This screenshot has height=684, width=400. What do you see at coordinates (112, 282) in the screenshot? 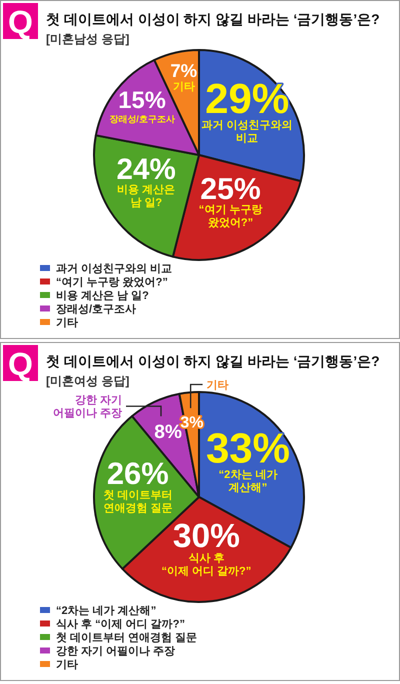
I see `legend-label: “여기 누구랑 왔었어?”` at bounding box center [112, 282].